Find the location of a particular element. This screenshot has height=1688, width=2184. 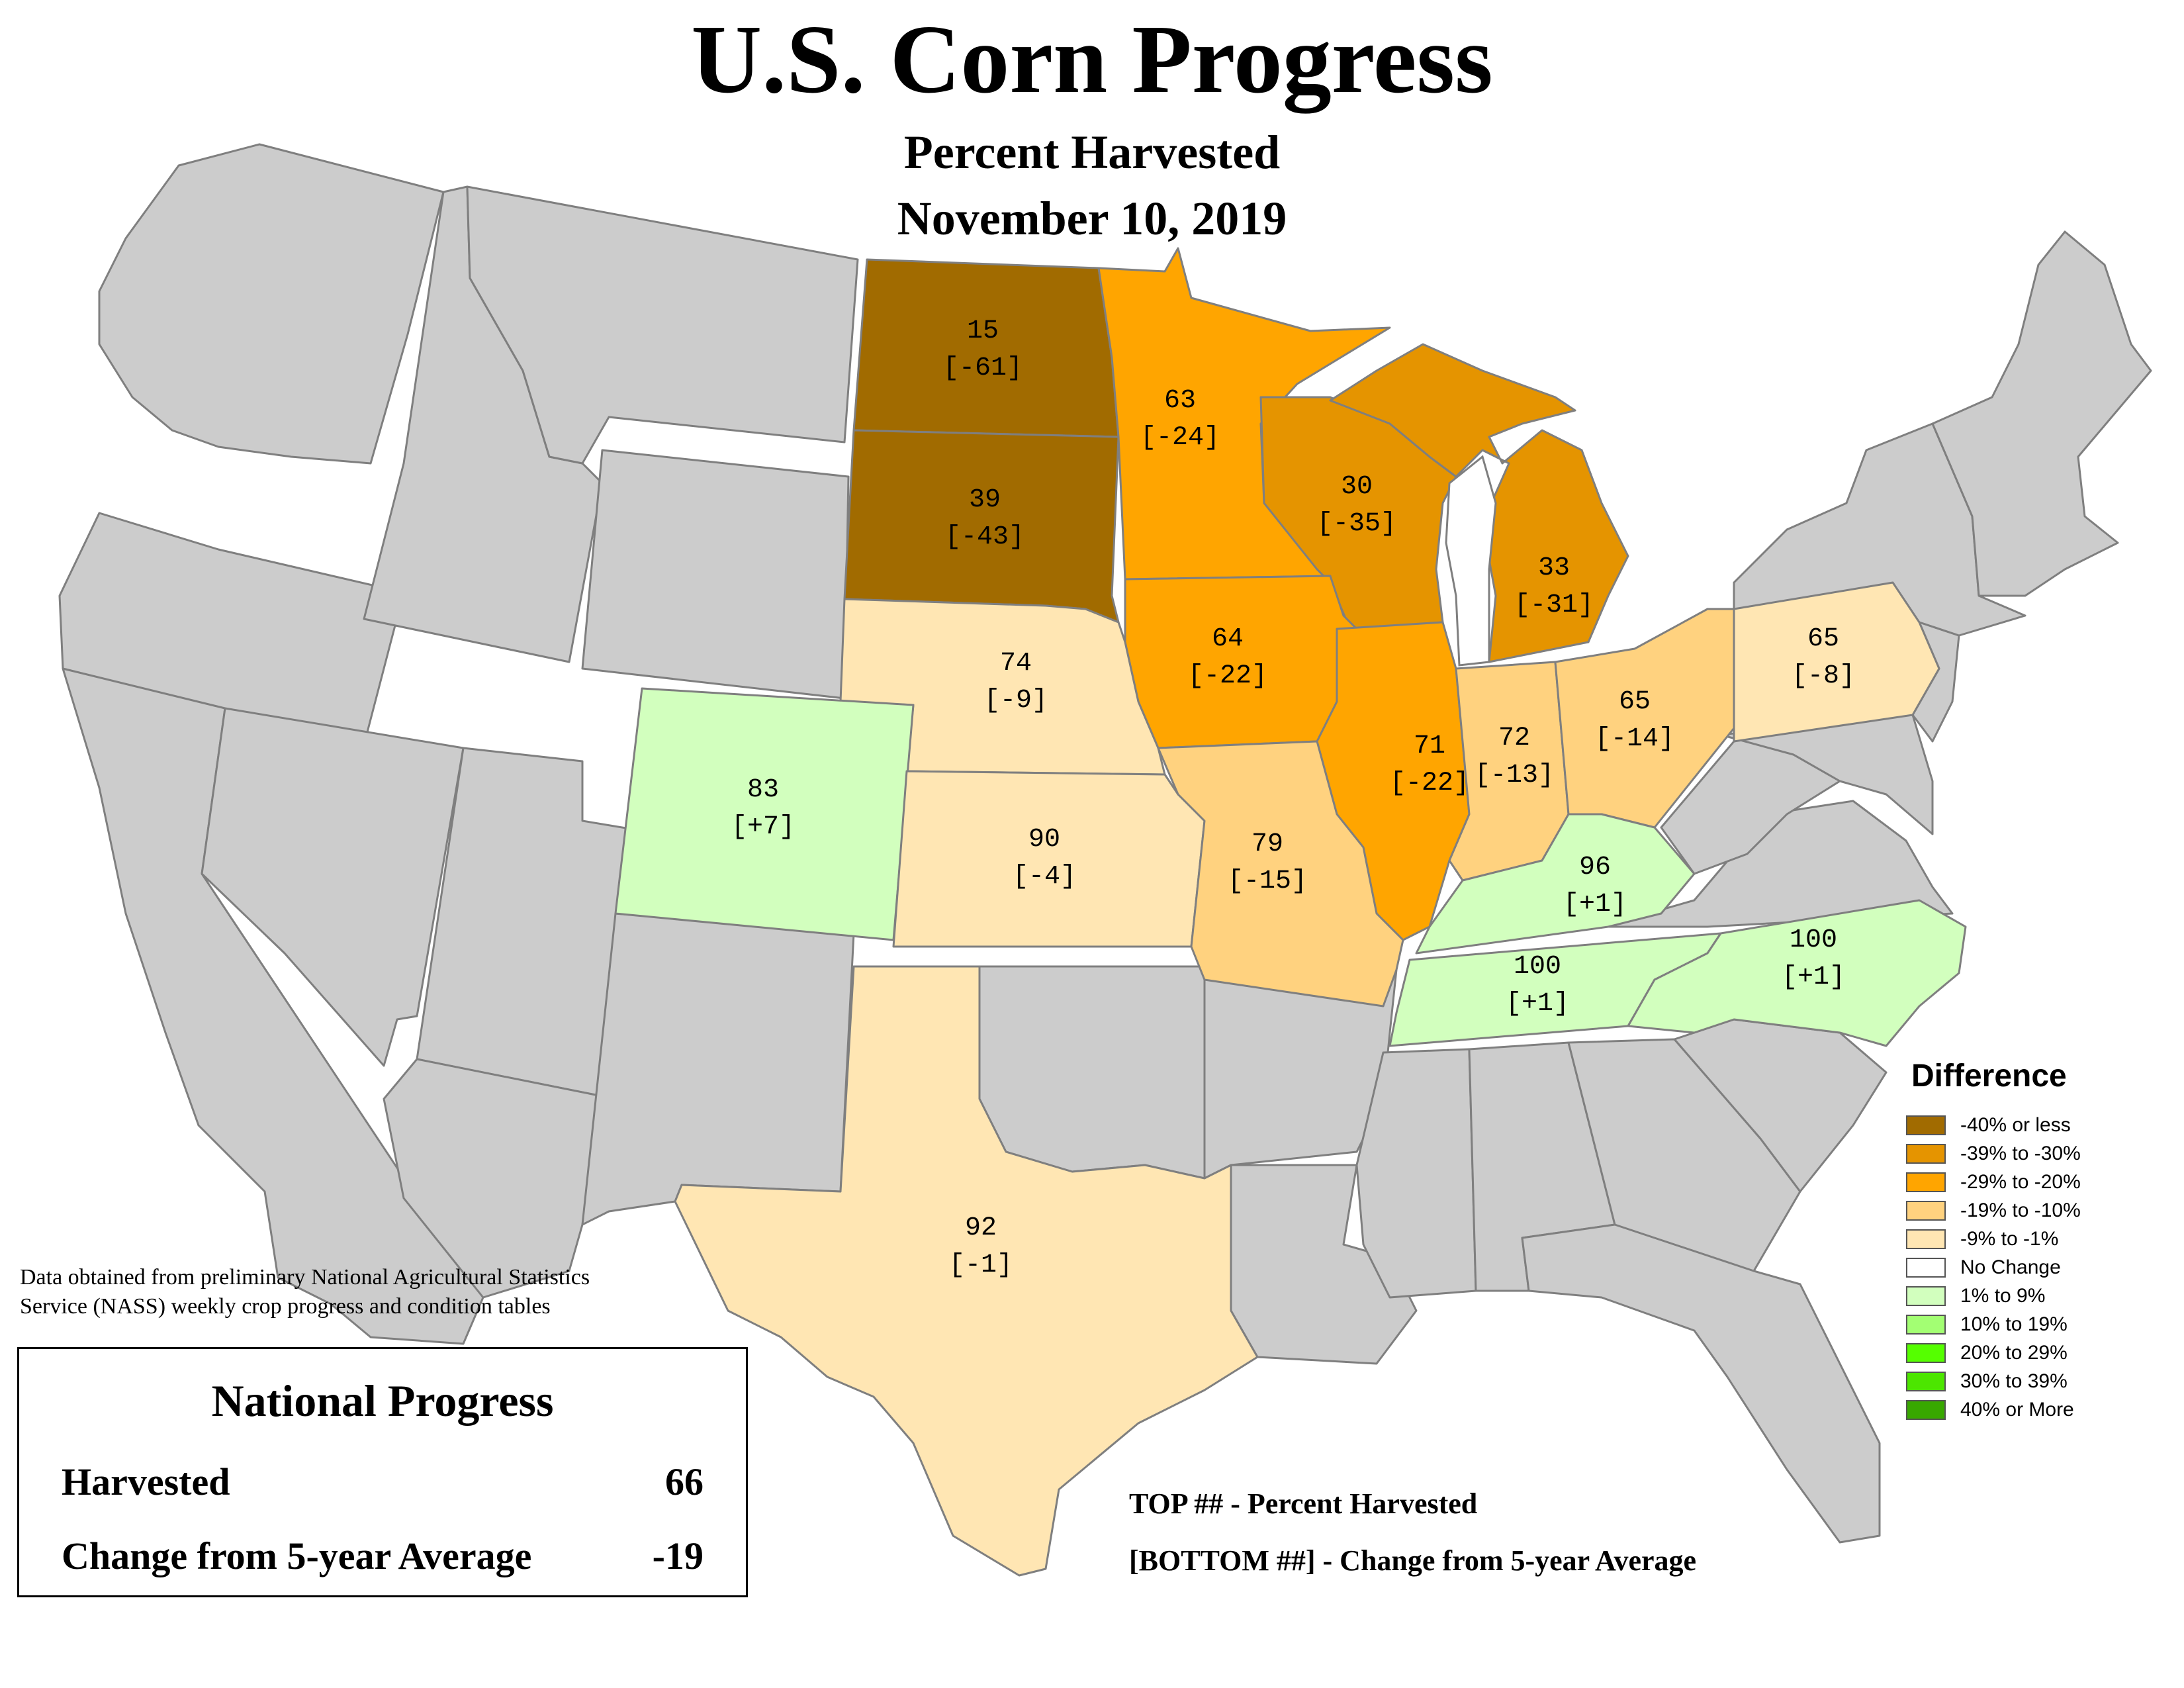

legend-item: 40% or More is located at coordinates (2039, 1409).